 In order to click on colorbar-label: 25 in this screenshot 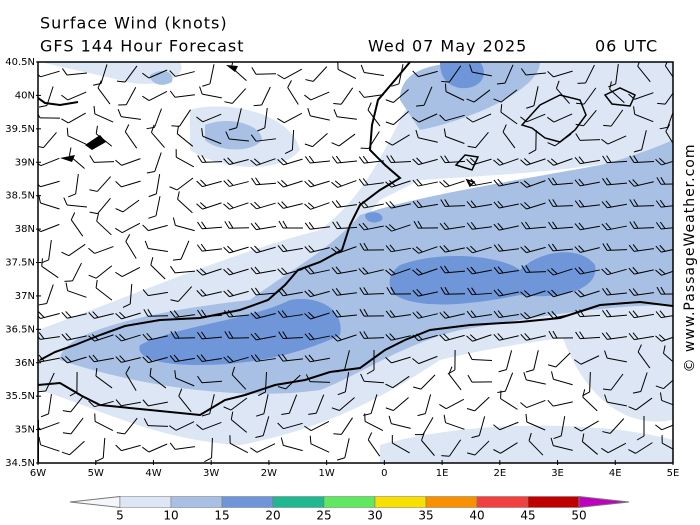, I will do `click(323, 516)`.